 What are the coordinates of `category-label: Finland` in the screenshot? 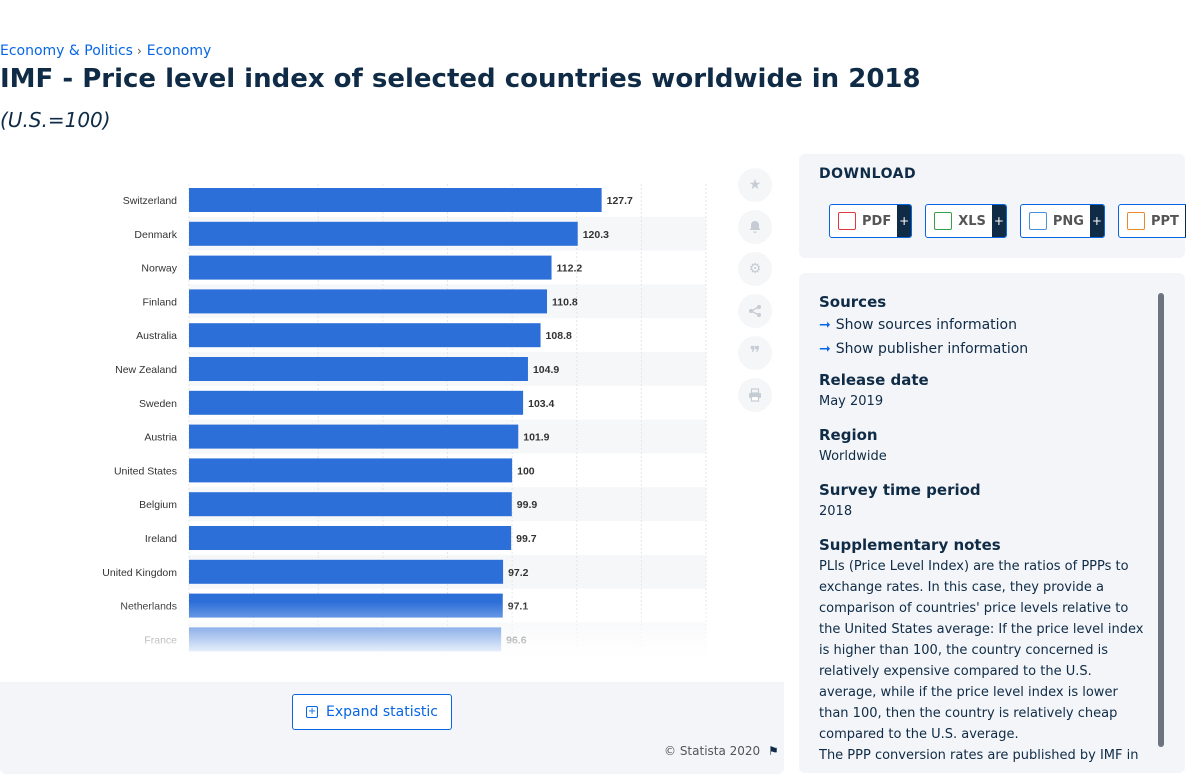 It's located at (160, 302).